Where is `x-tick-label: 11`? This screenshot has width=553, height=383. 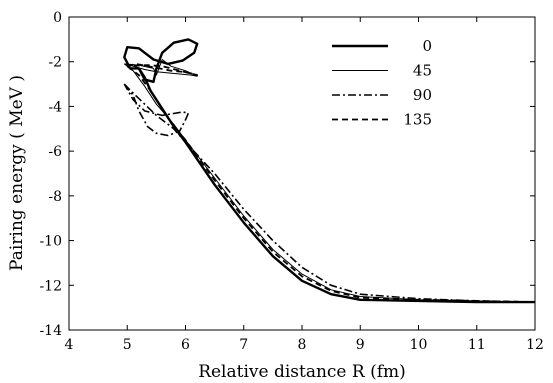
x-tick-label: 11 is located at coordinates (477, 345).